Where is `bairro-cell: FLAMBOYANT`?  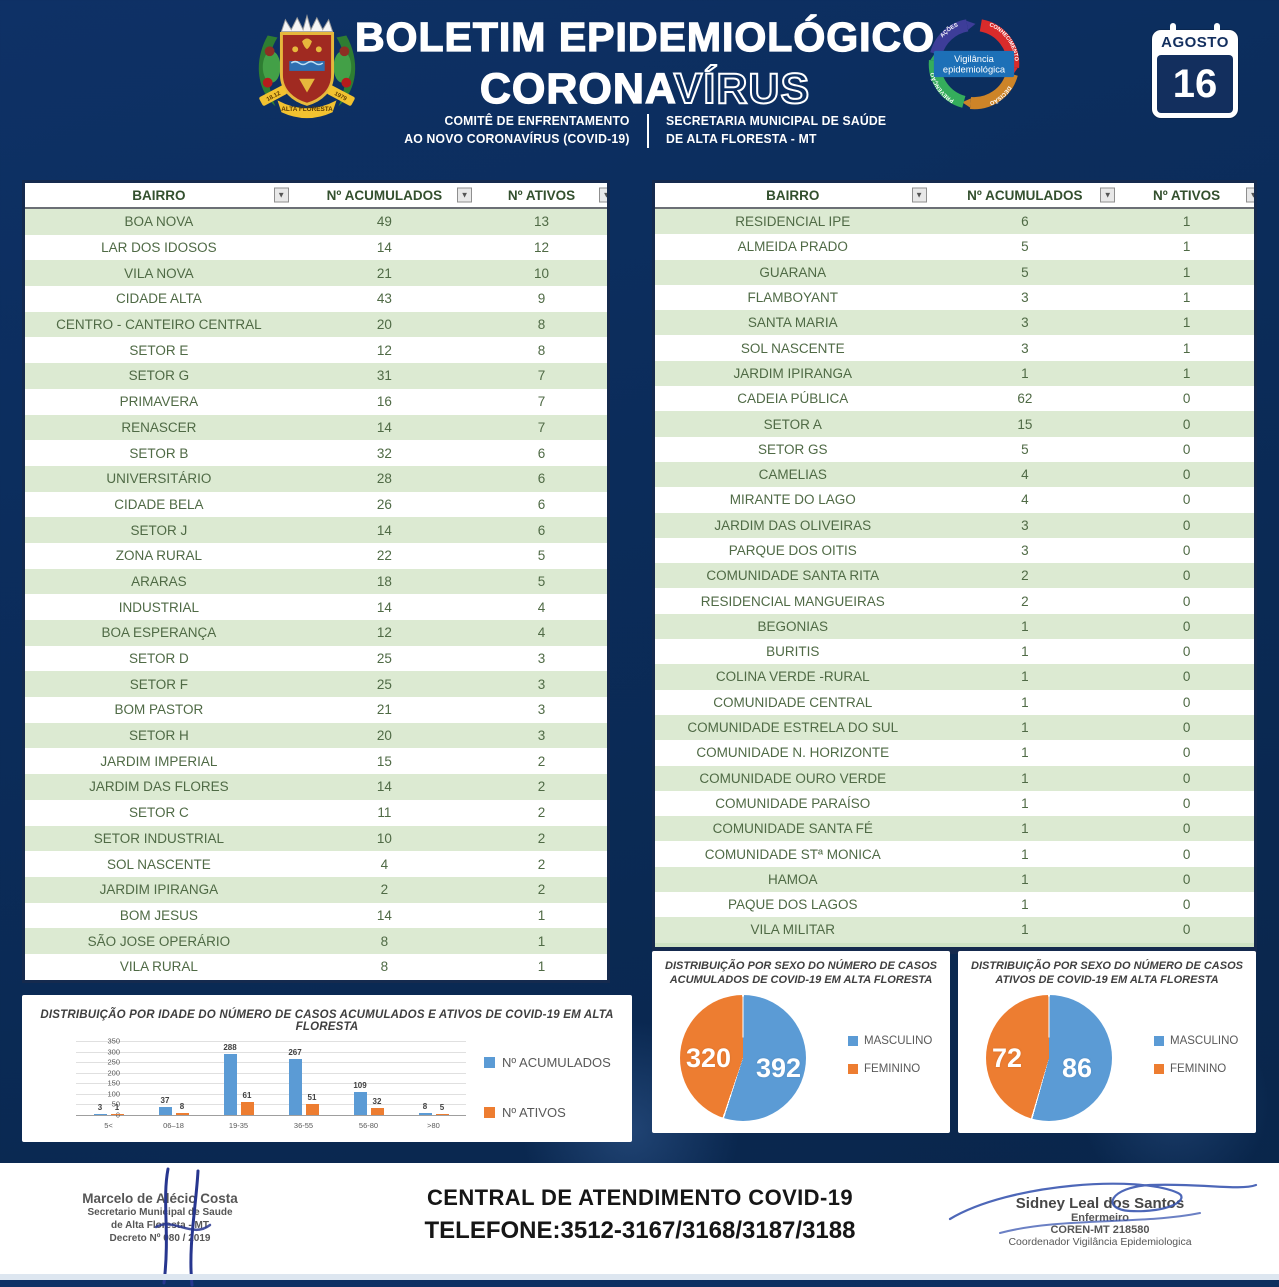
bairro-cell: FLAMBOYANT is located at coordinates (793, 298).